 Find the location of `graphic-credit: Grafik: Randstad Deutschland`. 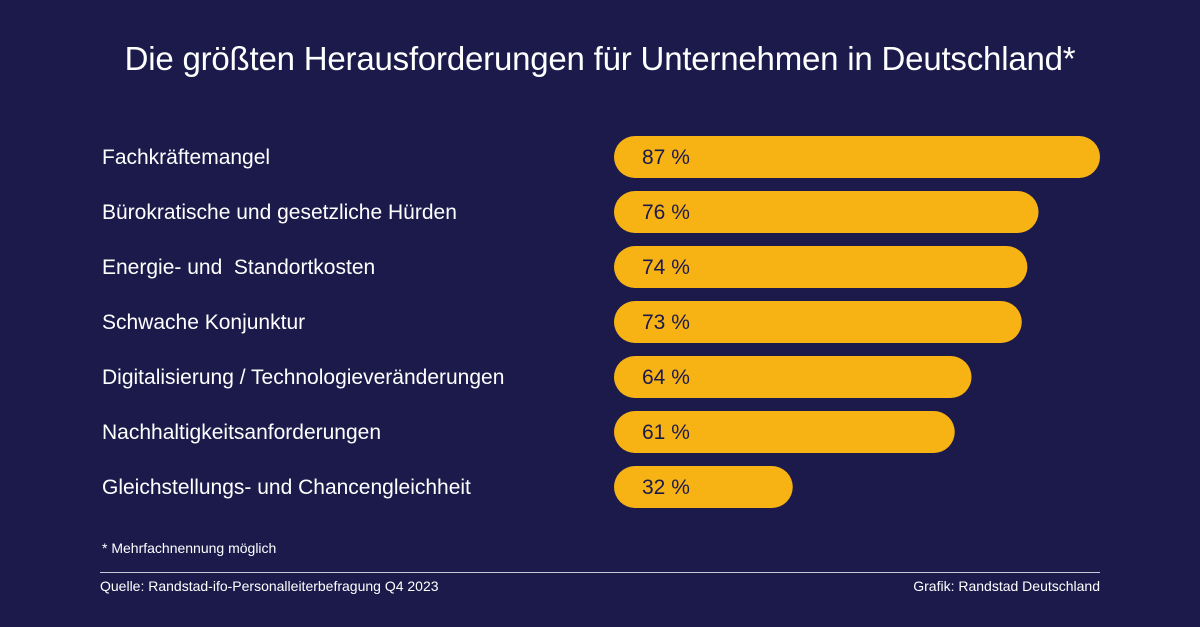

graphic-credit: Grafik: Randstad Deutschland is located at coordinates (1006, 586).